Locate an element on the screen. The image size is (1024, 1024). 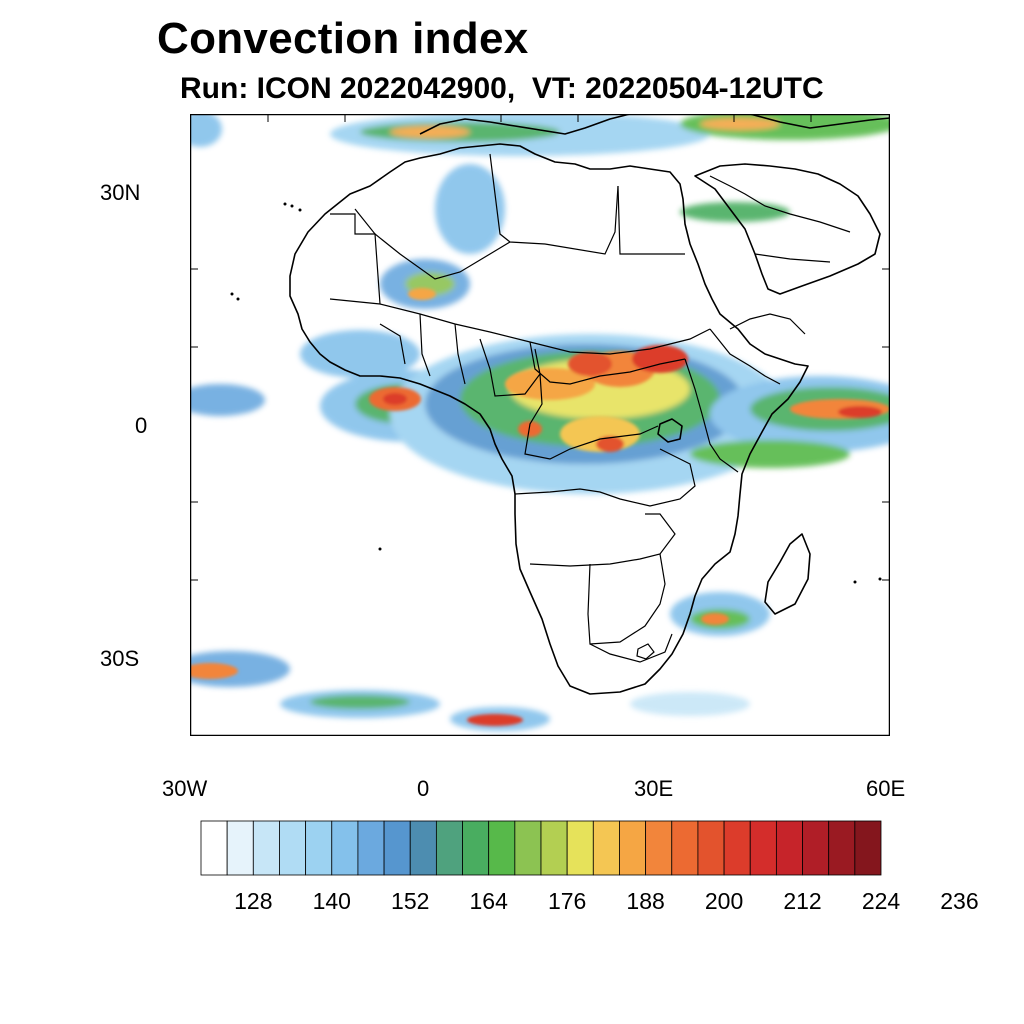
field-westafrica-orange is located at coordinates (422, 294).